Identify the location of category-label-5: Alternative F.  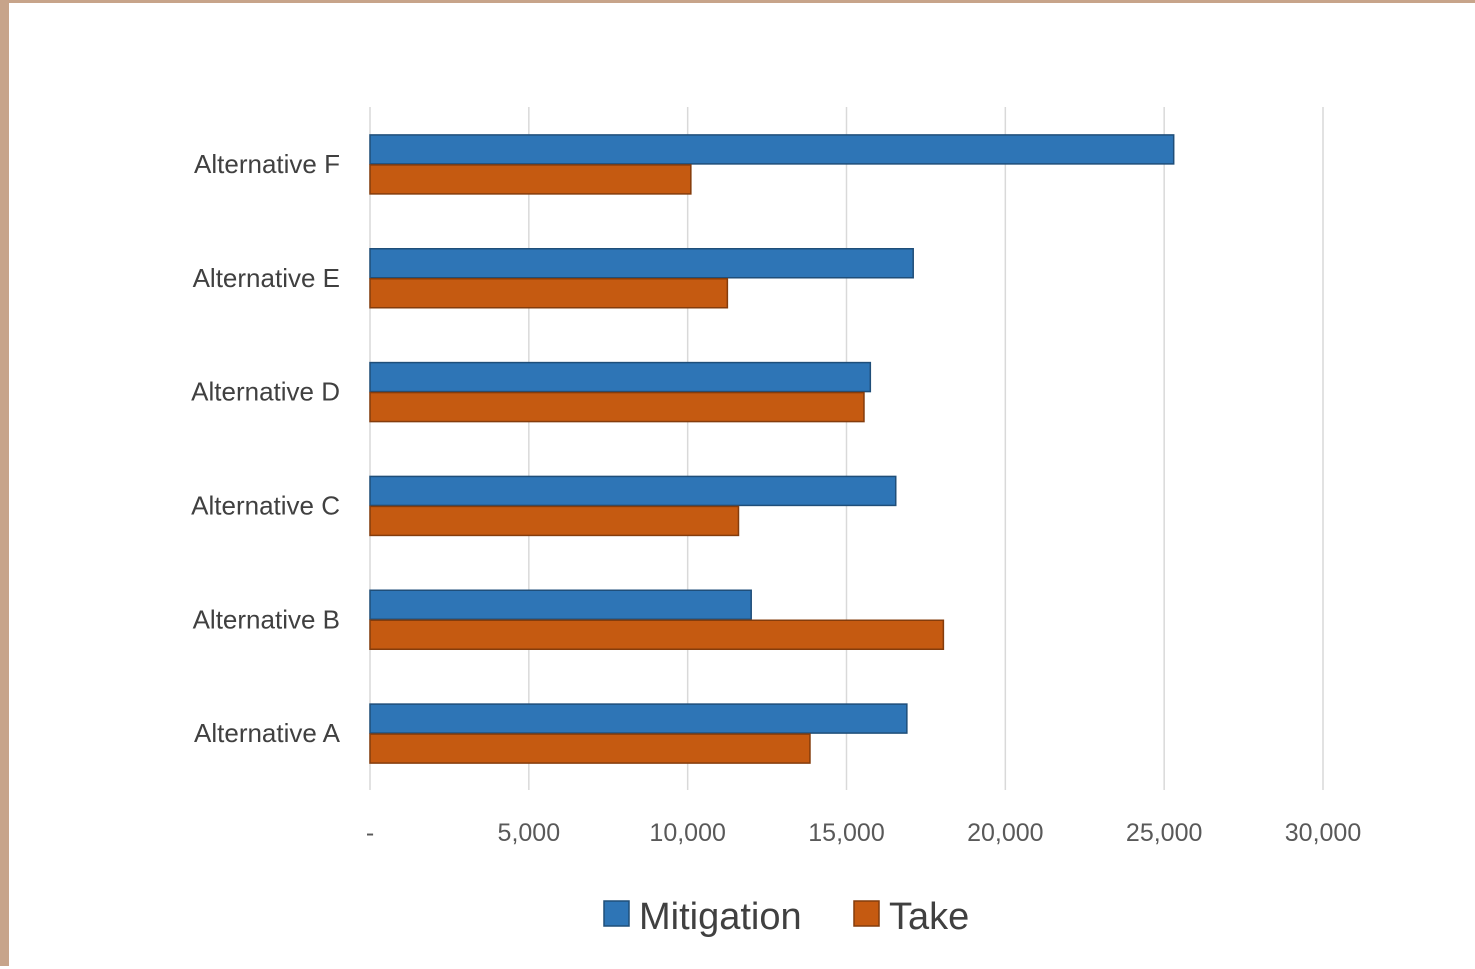
(267, 164).